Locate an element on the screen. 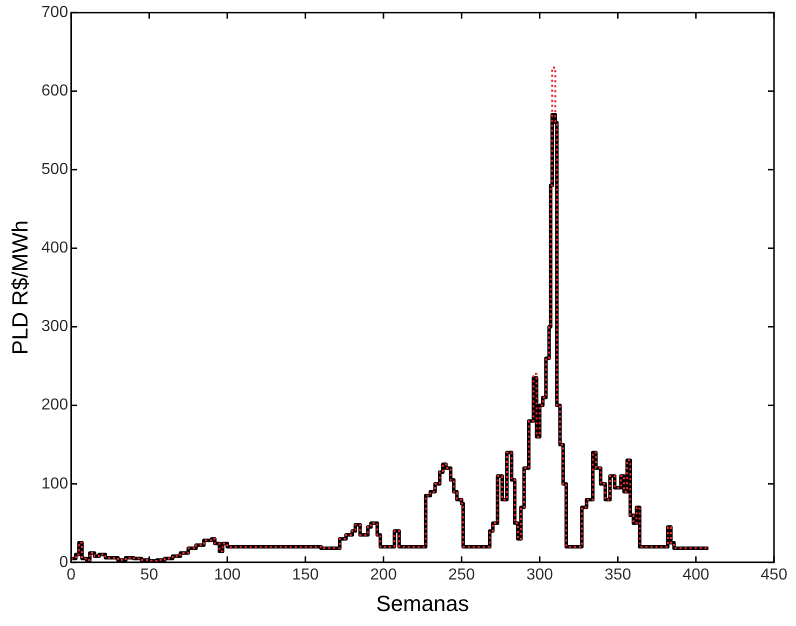  y-tick-label: 400 is located at coordinates (54, 248).